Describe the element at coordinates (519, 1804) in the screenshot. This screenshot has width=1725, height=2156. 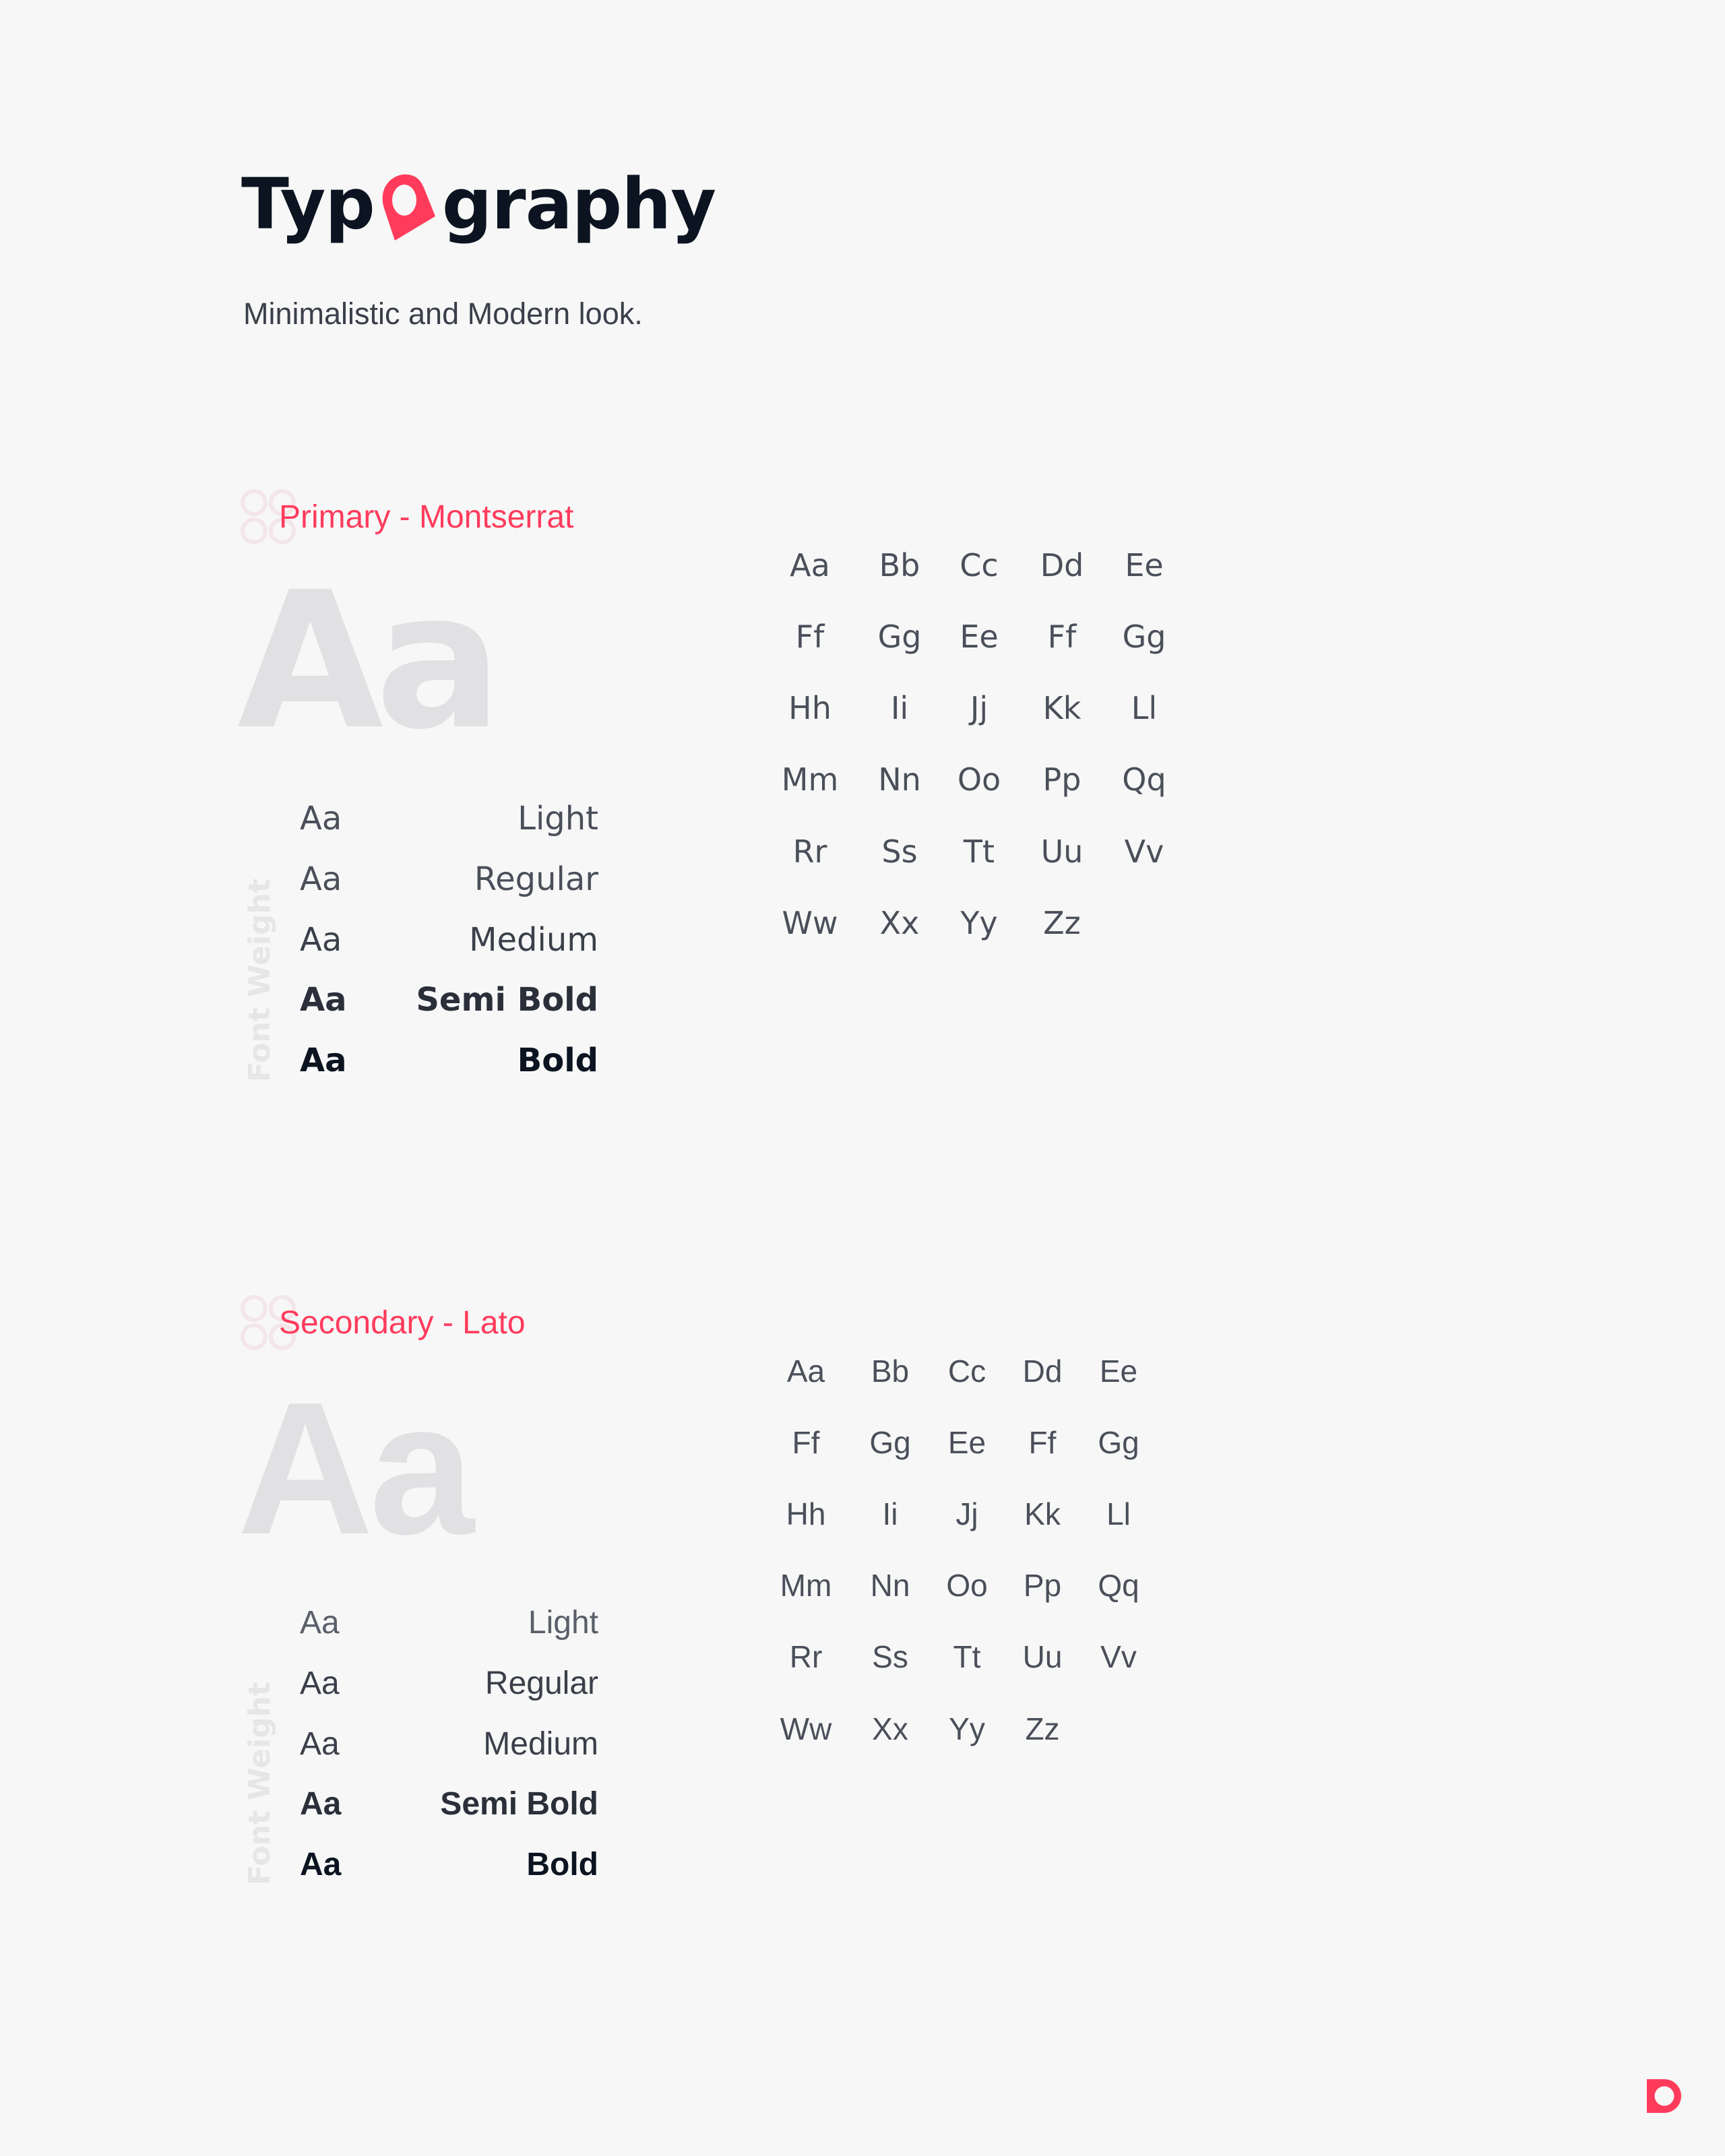
I see `weight-name: Semi Bold` at that location.